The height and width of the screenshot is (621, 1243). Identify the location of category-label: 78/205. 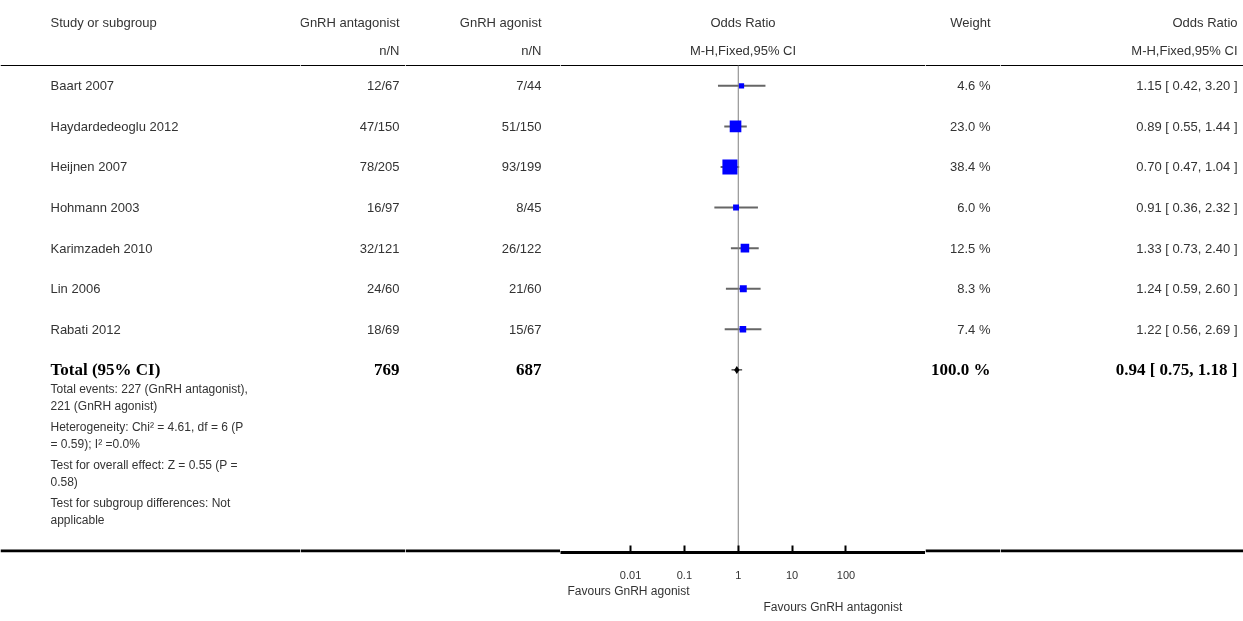
(379, 167).